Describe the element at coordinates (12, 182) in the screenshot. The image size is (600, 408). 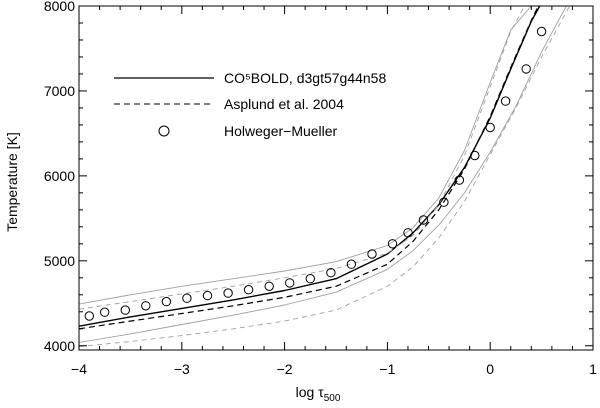
I see `y-axis-label: Temperature [K]` at that location.